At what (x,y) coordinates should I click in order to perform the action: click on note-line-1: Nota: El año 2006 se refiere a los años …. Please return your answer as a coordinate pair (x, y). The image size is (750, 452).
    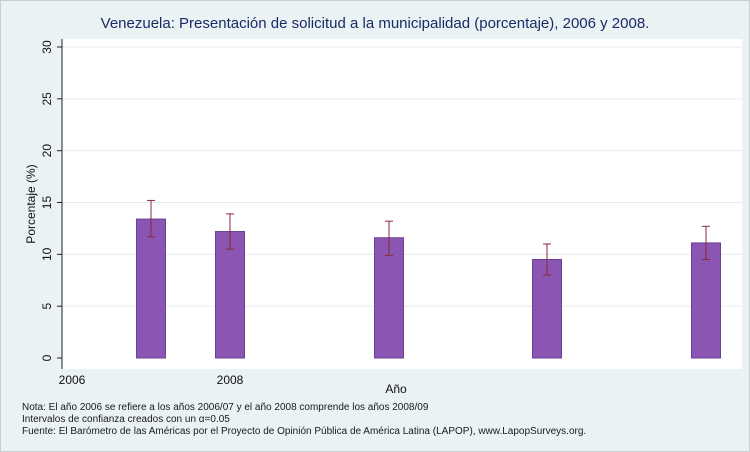
    Looking at the image, I should click on (225, 407).